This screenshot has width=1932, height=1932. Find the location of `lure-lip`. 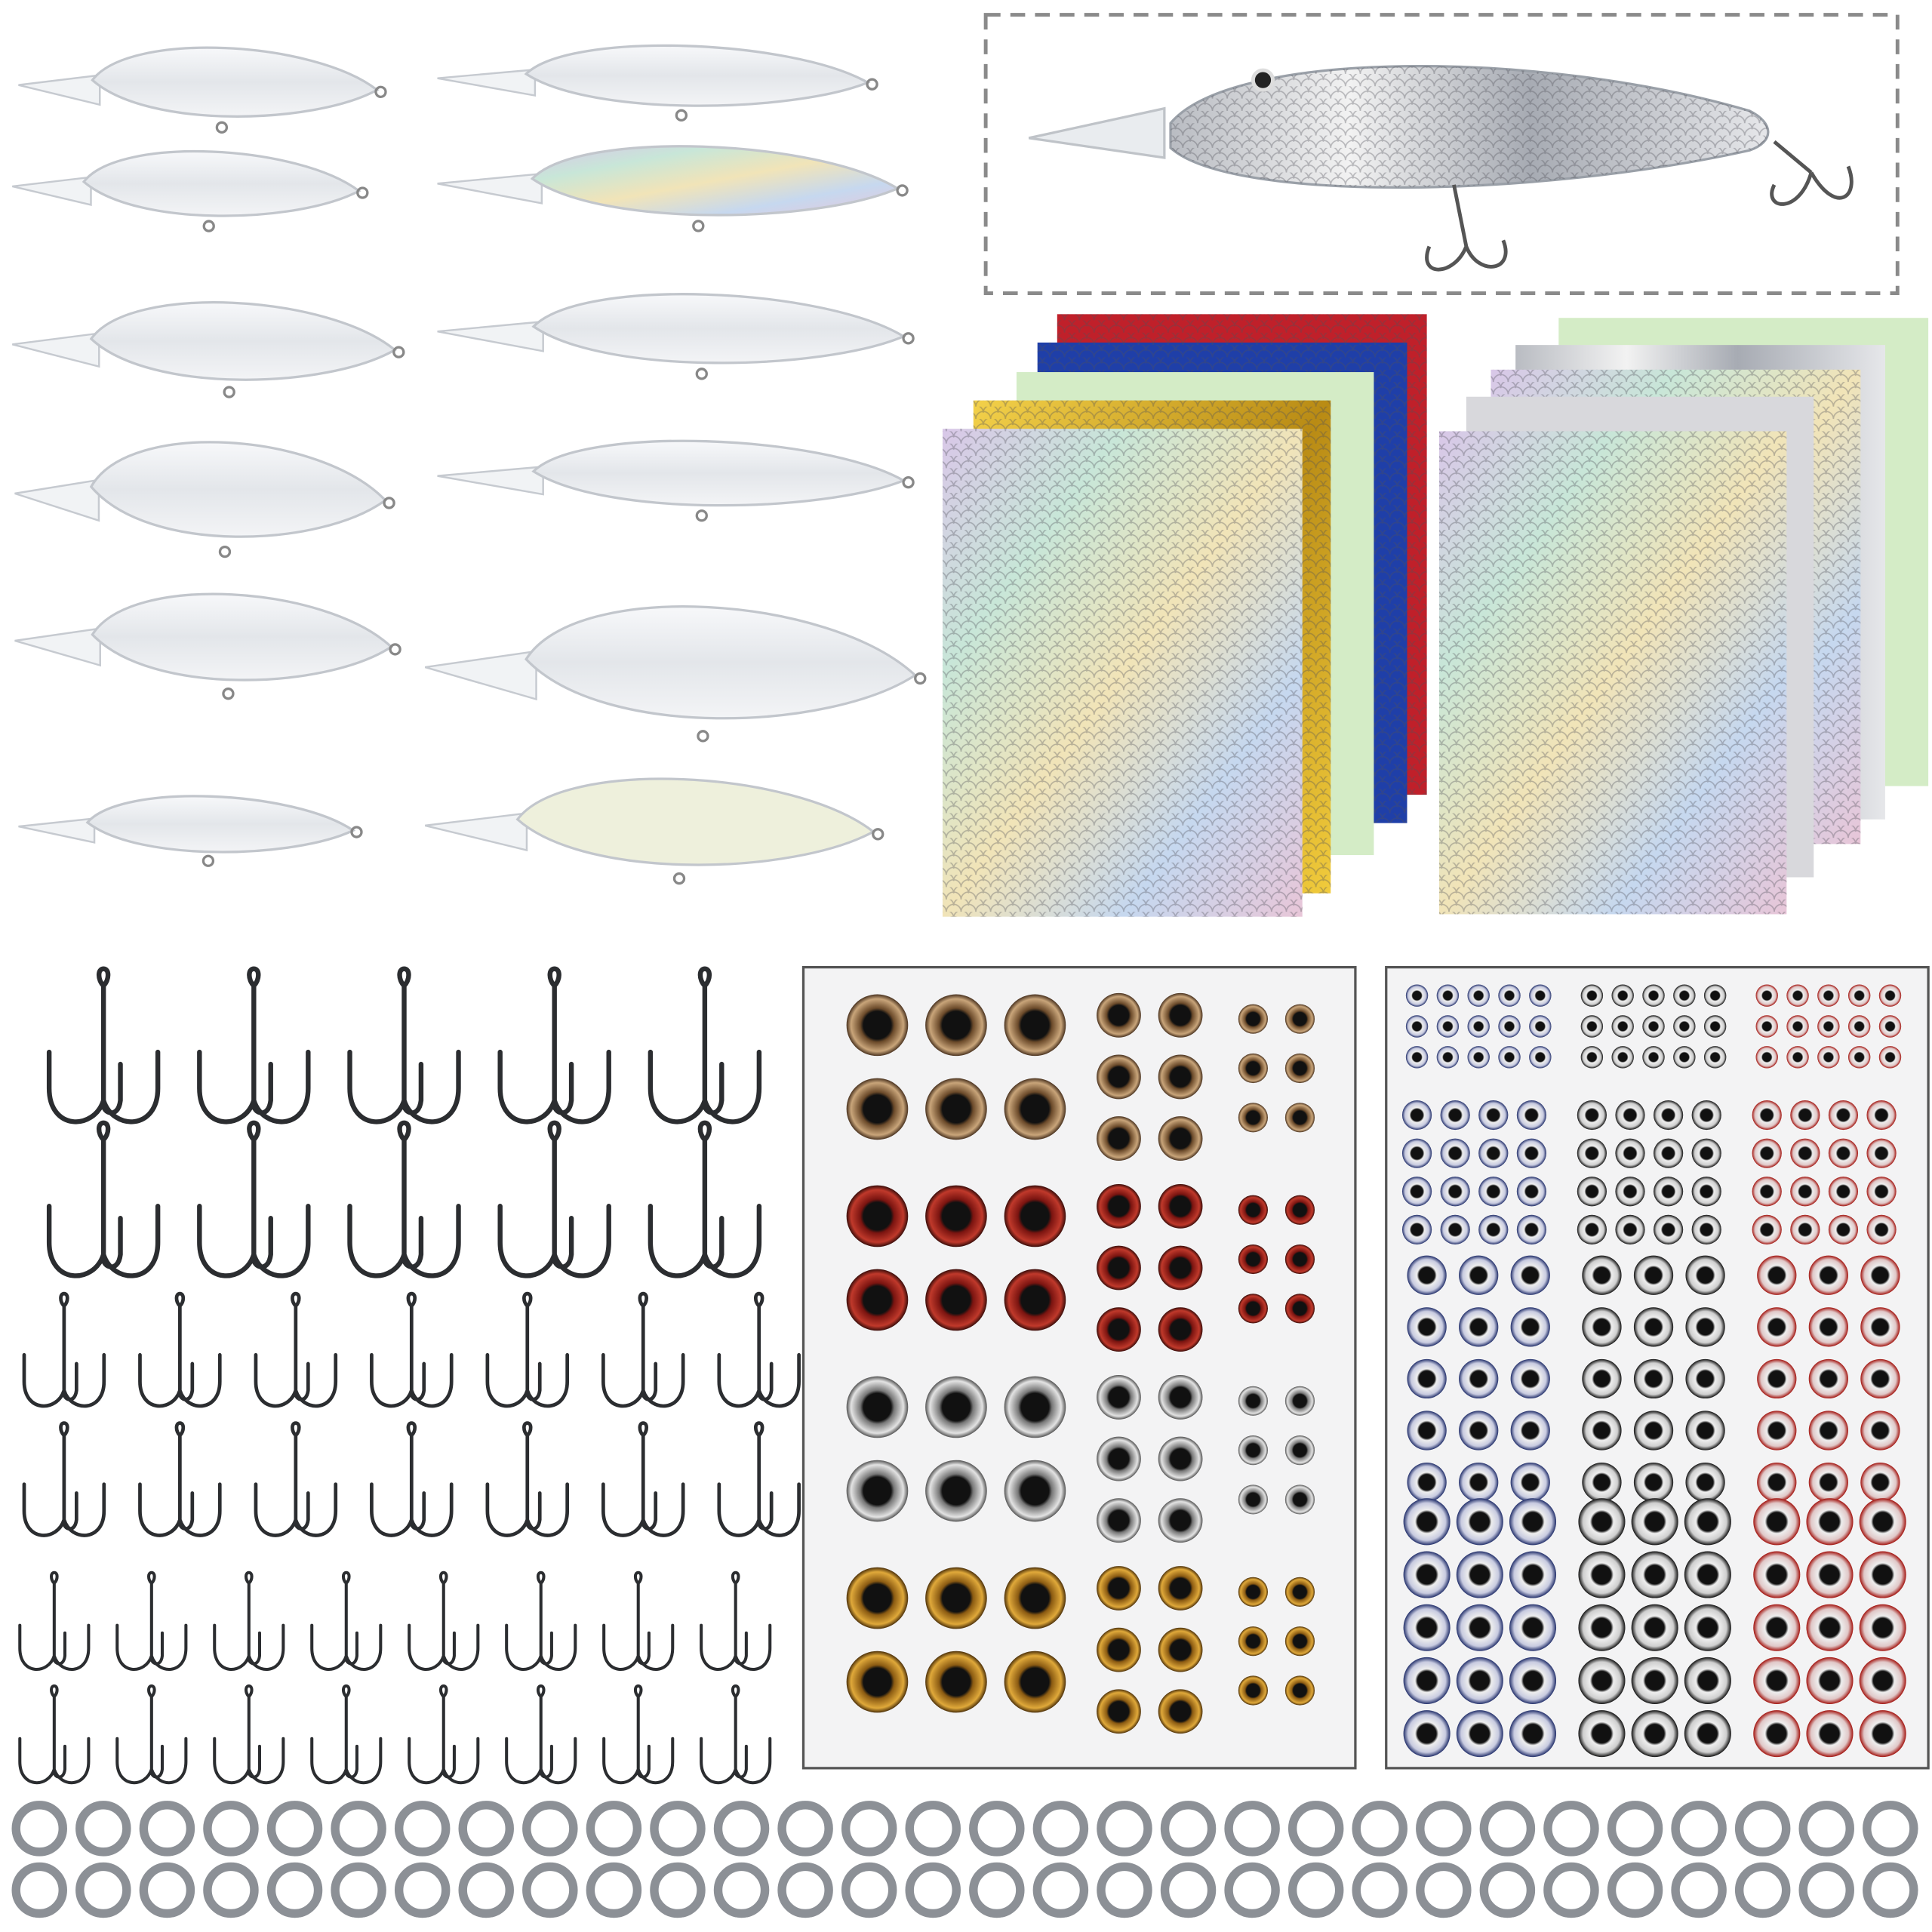

lure-lip is located at coordinates (480, 675).